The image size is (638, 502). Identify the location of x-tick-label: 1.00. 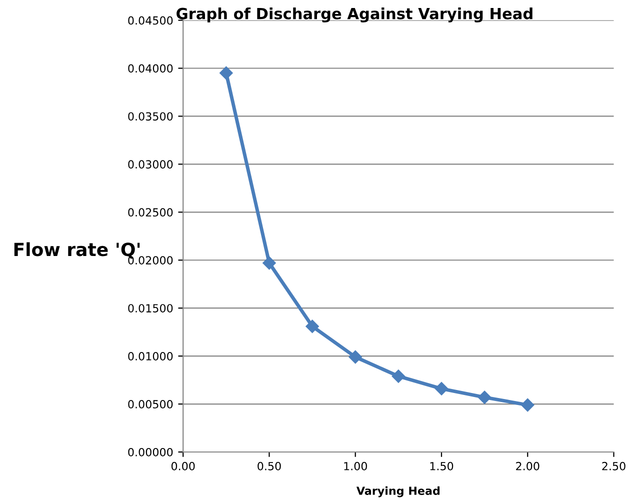
(355, 466).